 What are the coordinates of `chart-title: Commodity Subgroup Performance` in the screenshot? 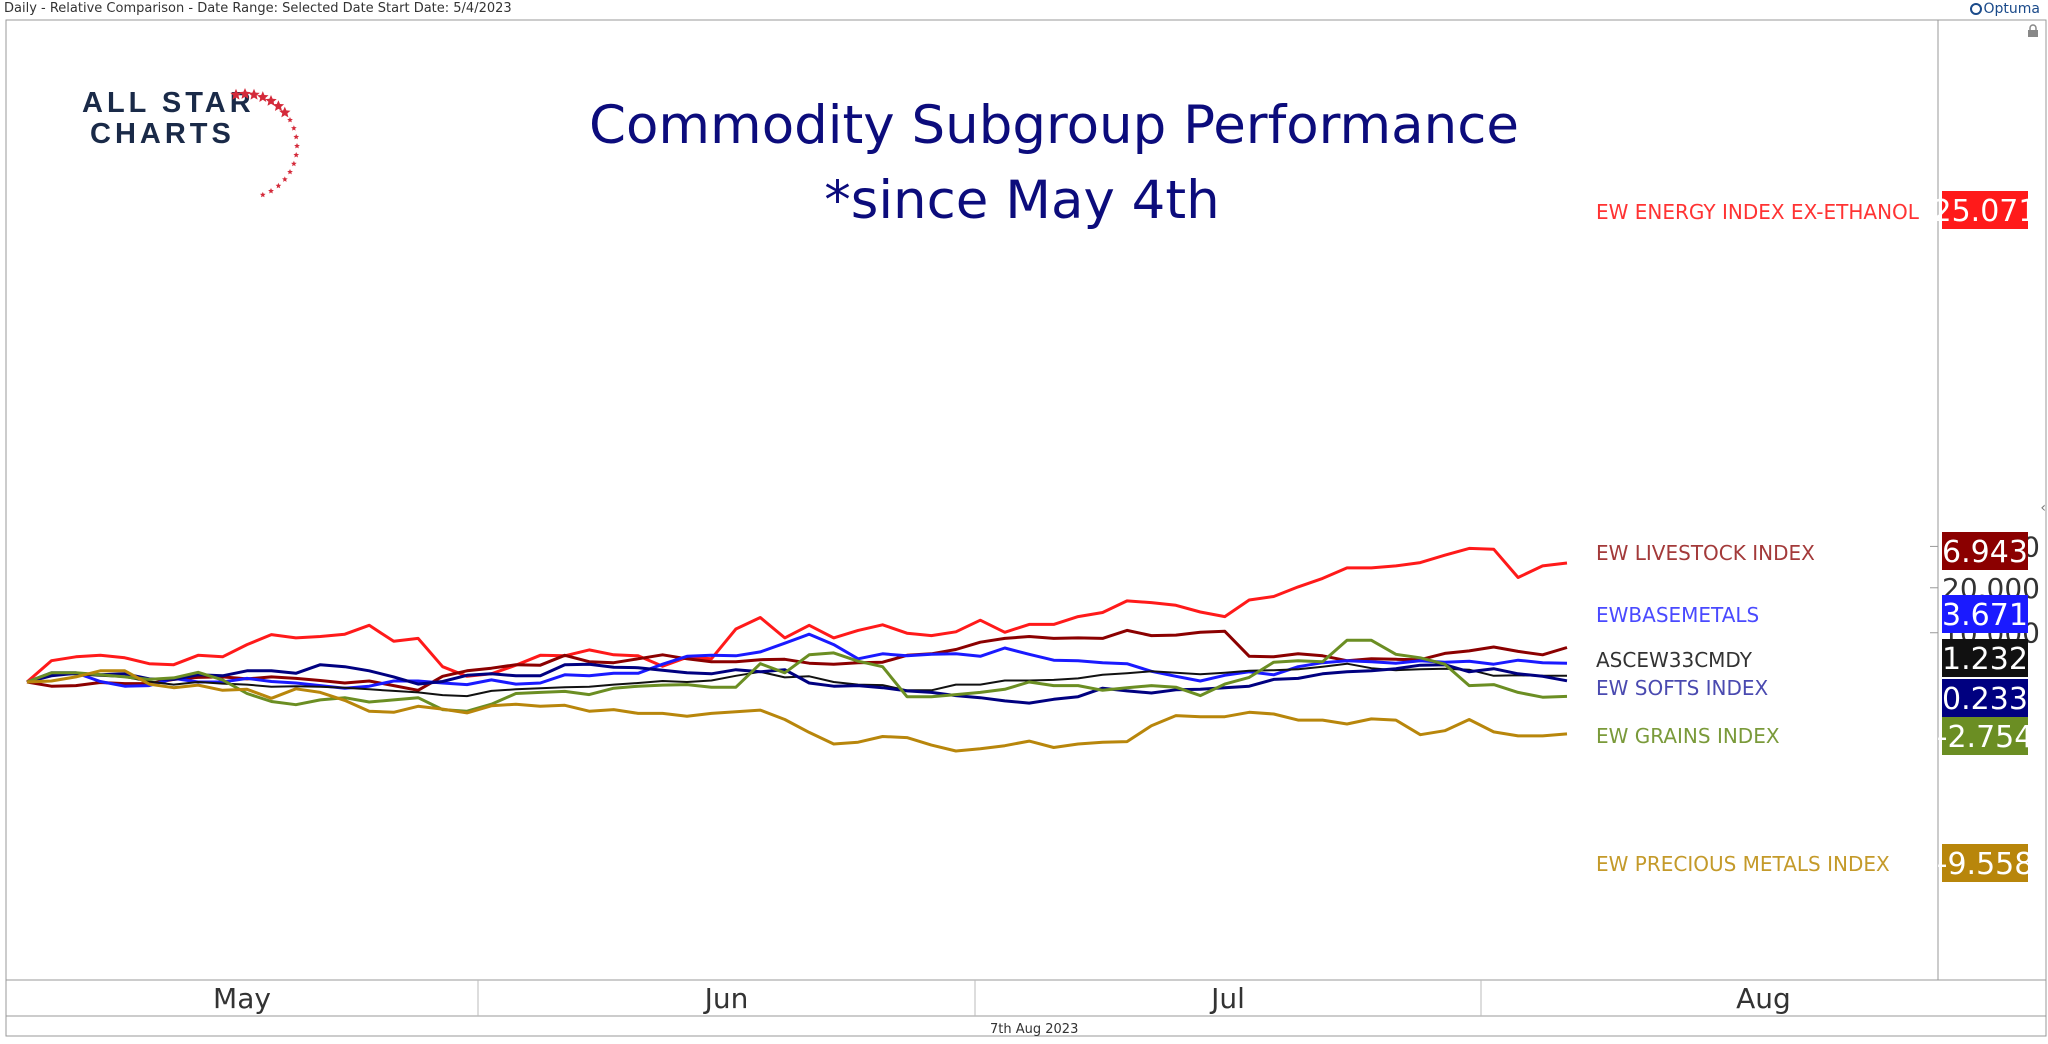 It's located at (1054, 125).